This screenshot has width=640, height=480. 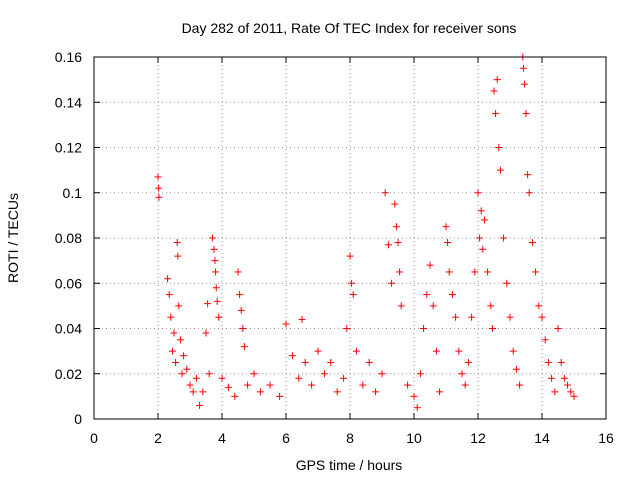 What do you see at coordinates (73, 193) in the screenshot?
I see `y-tick-label: 0.1` at bounding box center [73, 193].